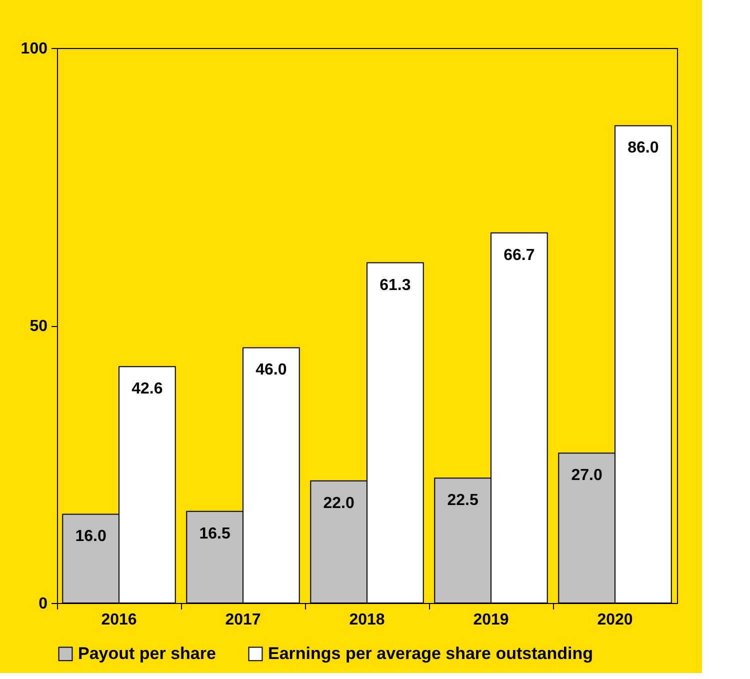 The height and width of the screenshot is (679, 750). What do you see at coordinates (643, 148) in the screenshot?
I see `data-label: 86.0` at bounding box center [643, 148].